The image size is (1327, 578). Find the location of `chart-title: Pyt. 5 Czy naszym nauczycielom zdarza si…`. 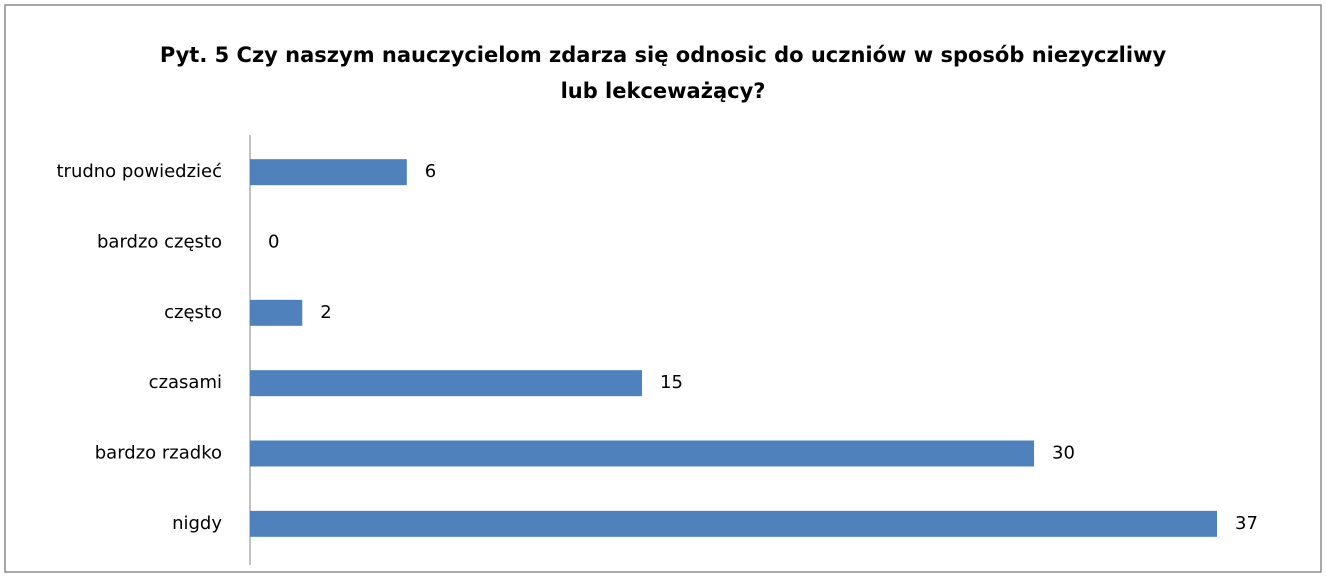

chart-title: Pyt. 5 Czy naszym nauczycielom zdarza si… is located at coordinates (663, 55).